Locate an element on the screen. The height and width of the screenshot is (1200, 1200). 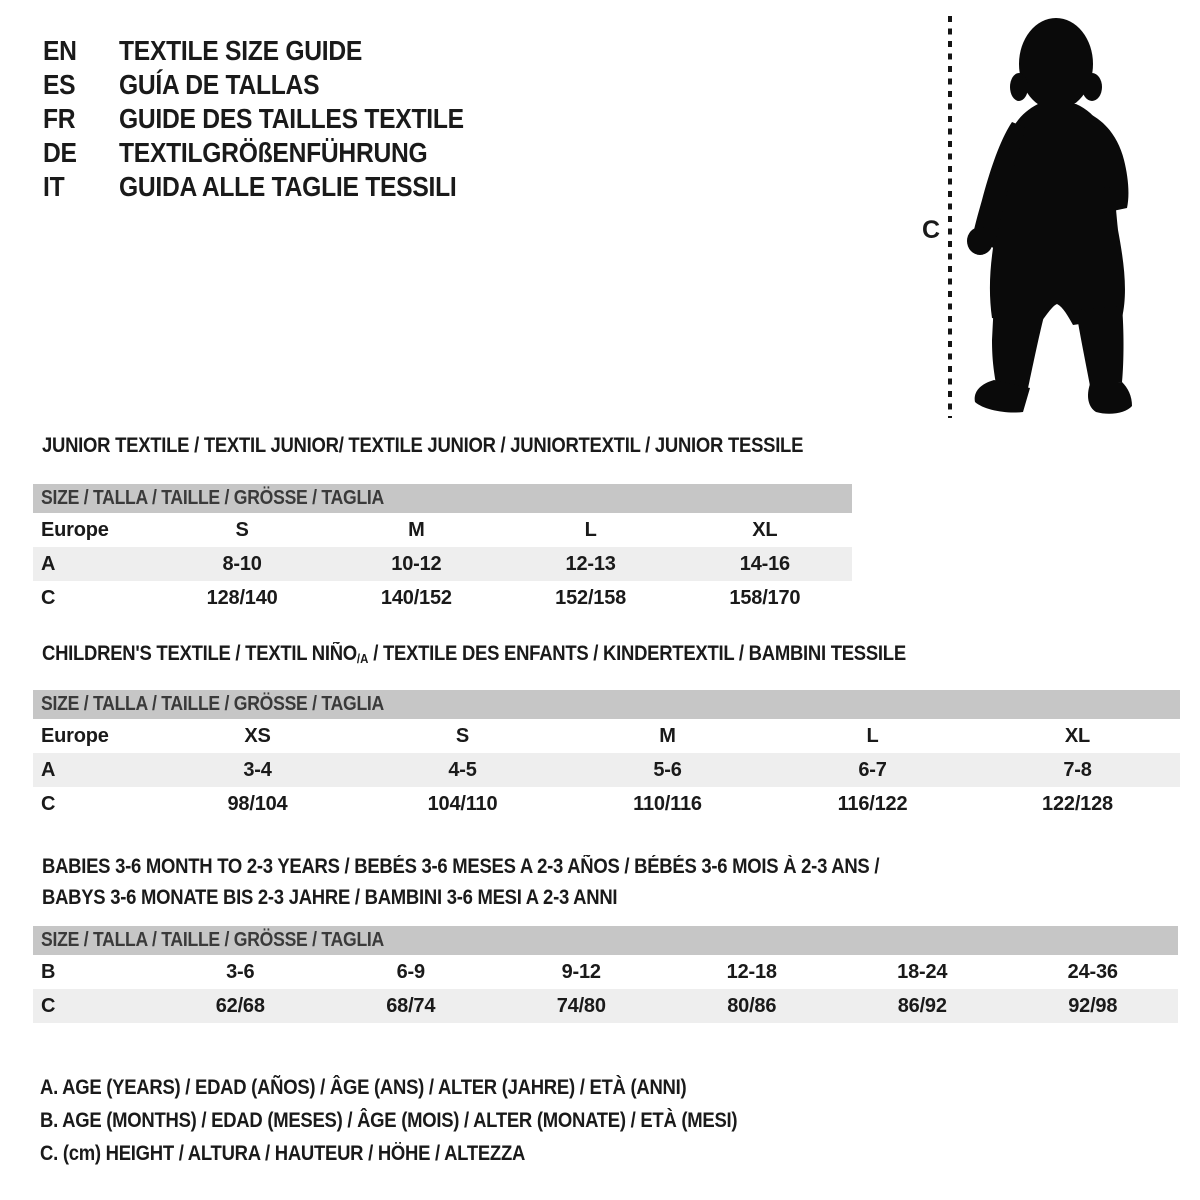
table-cell: 80/86 is located at coordinates (752, 1005).